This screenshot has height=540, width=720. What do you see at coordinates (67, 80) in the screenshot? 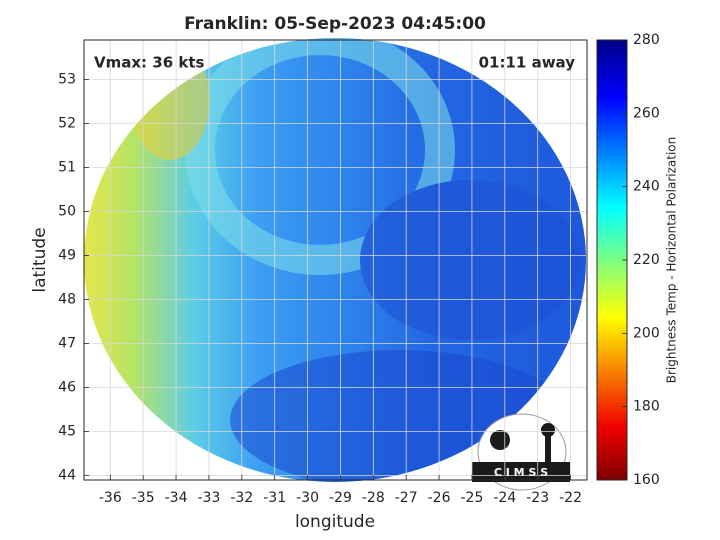
I see `y-tick-label: 53` at bounding box center [67, 80].